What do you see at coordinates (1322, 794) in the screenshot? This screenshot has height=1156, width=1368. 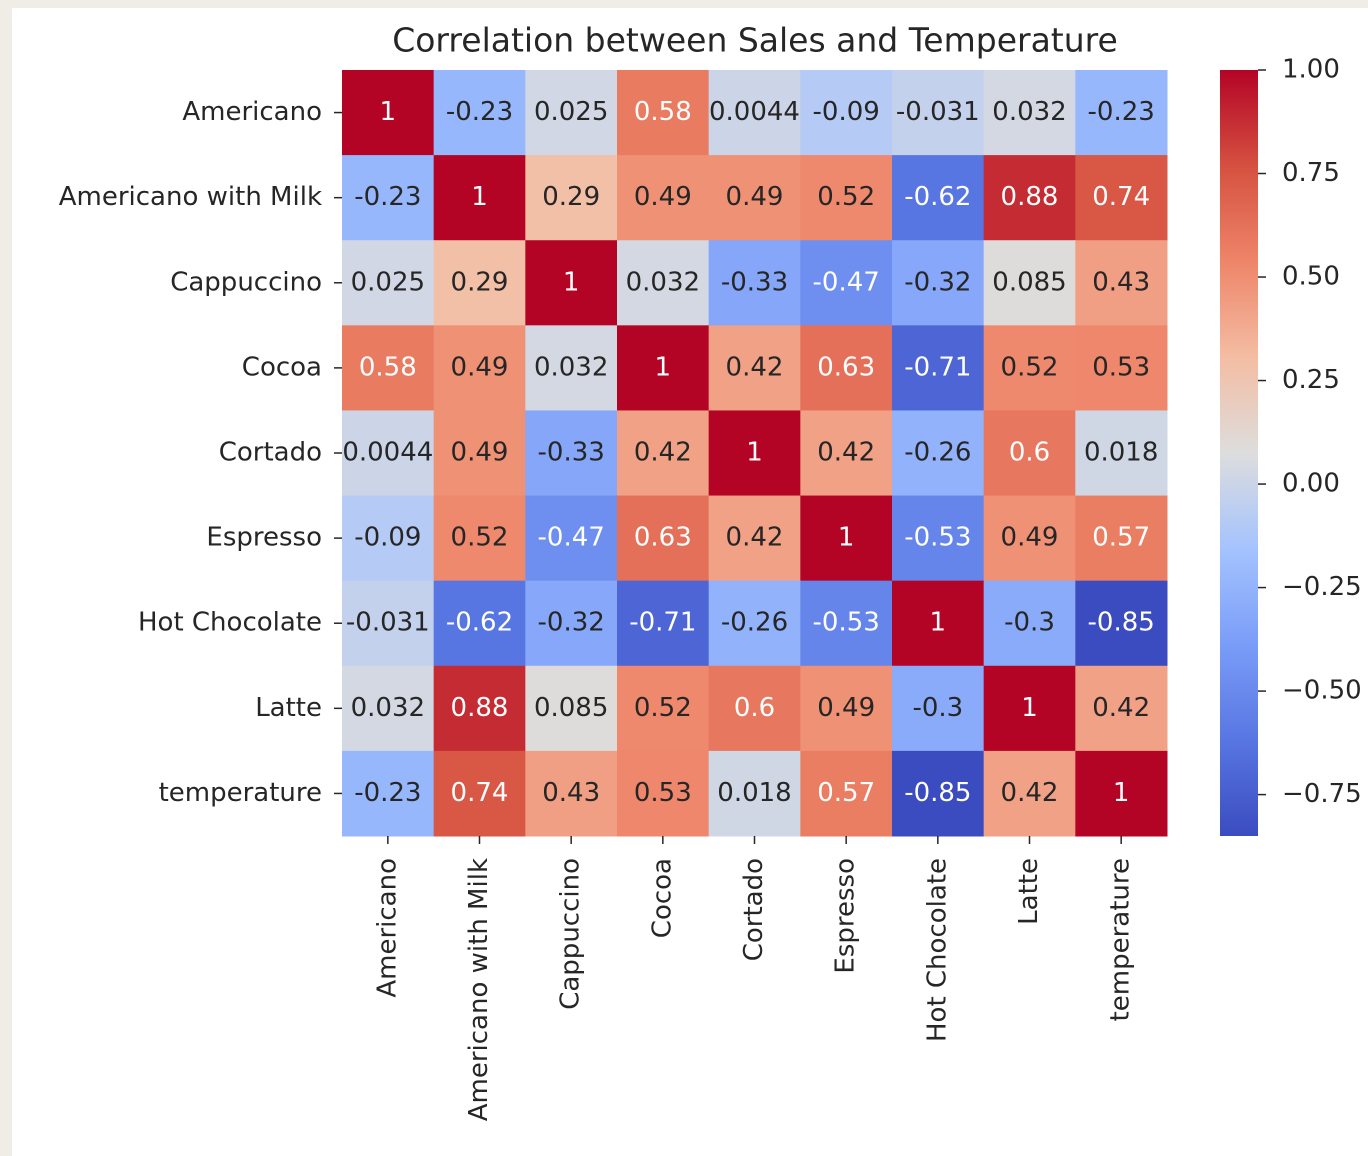 I see `colorbar-tick-label: −0.75` at bounding box center [1322, 794].